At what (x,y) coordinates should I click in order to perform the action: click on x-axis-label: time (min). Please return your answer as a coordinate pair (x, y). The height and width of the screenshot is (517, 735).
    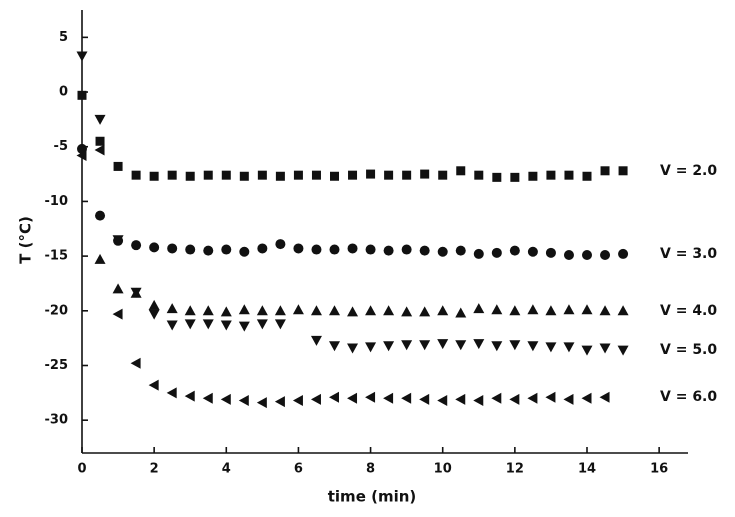
    Looking at the image, I should click on (372, 497).